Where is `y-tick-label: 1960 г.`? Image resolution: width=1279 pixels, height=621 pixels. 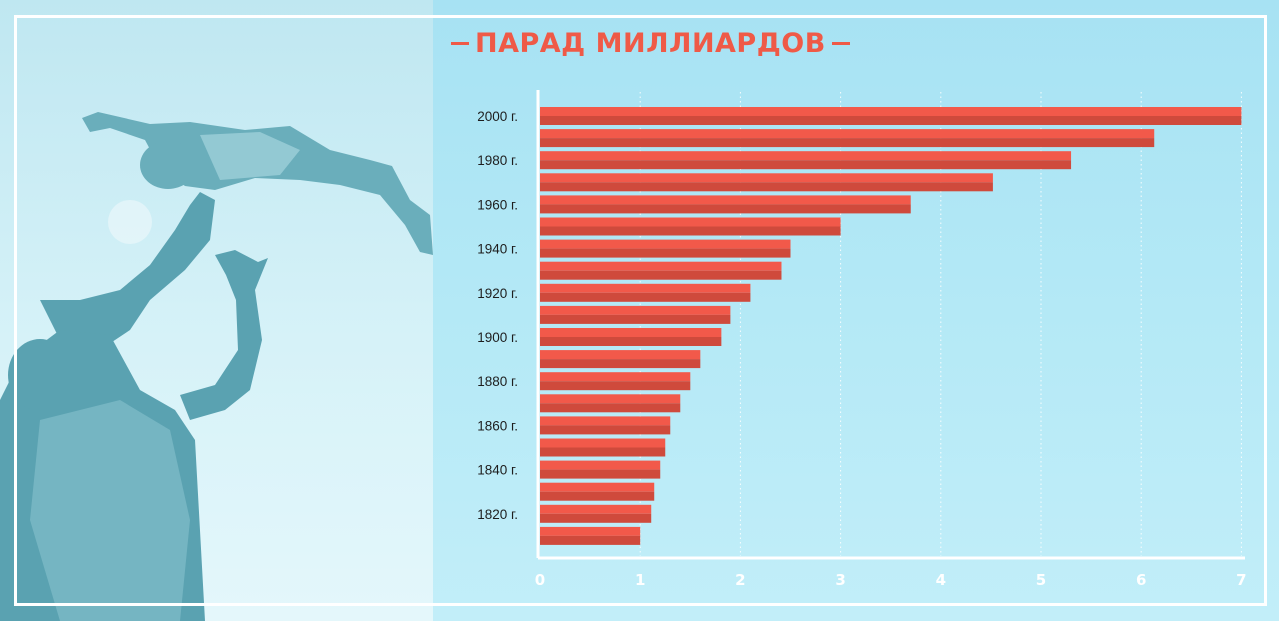 y-tick-label: 1960 г. is located at coordinates (497, 204).